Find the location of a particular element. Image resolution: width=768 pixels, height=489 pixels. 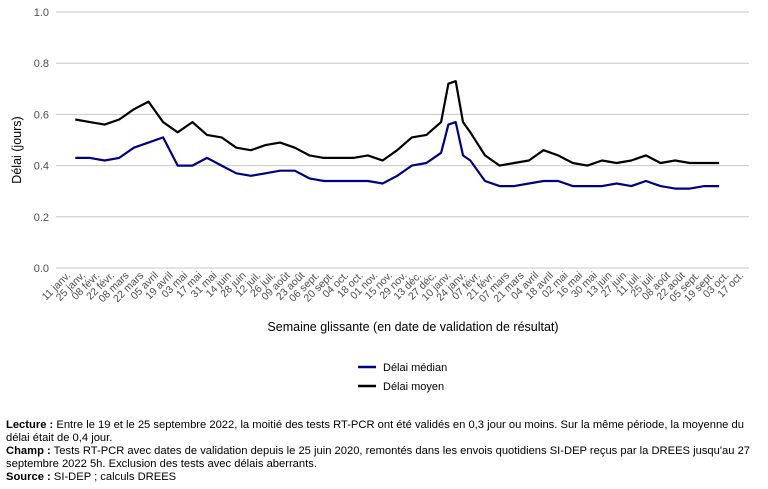

legend: Délai médian Délai moyen is located at coordinates (402, 377).